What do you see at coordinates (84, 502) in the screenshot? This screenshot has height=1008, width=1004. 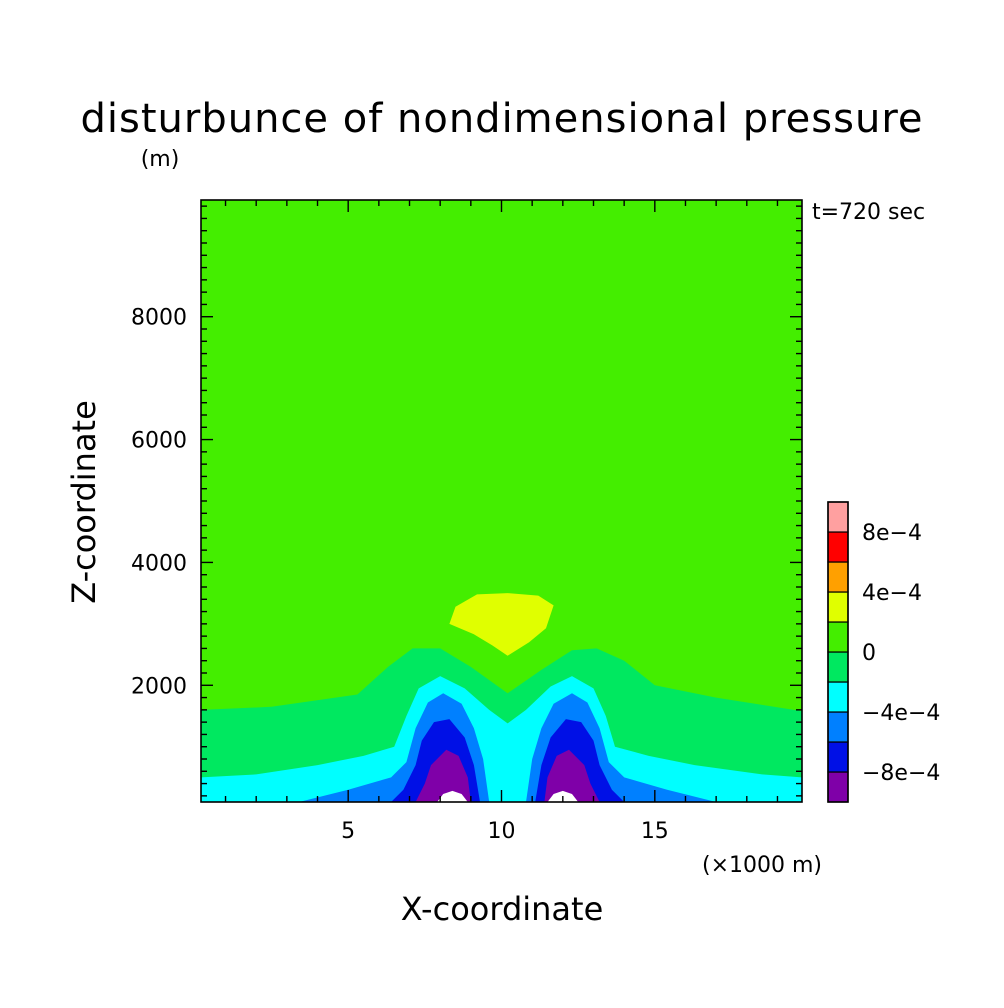 I see `y-axis-label: Z-coordinate` at bounding box center [84, 502].